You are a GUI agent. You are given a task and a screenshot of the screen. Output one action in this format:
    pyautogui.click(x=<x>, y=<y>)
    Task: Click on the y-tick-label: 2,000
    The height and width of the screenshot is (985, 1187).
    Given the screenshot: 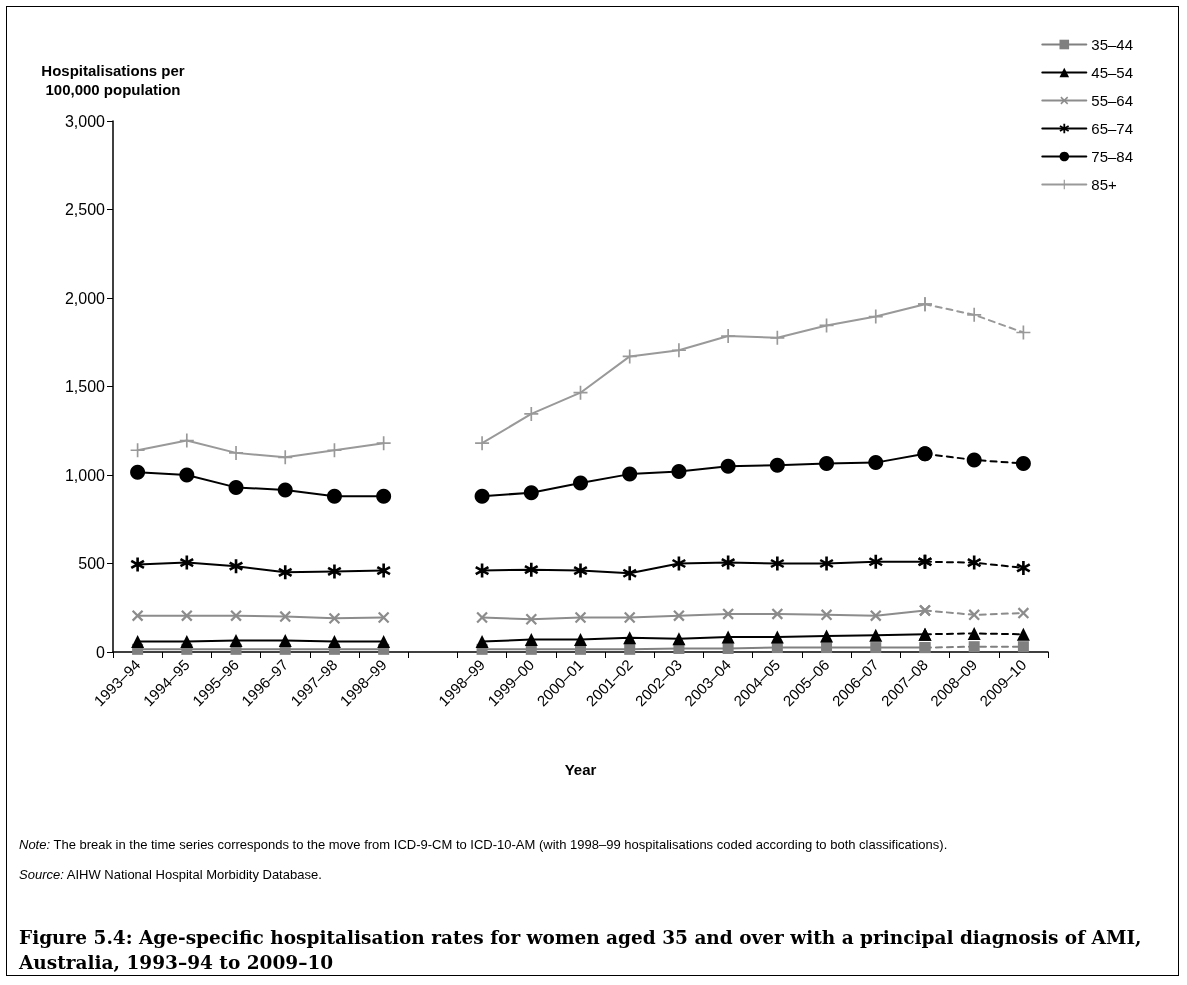 What is the action you would take?
    pyautogui.click(x=85, y=298)
    